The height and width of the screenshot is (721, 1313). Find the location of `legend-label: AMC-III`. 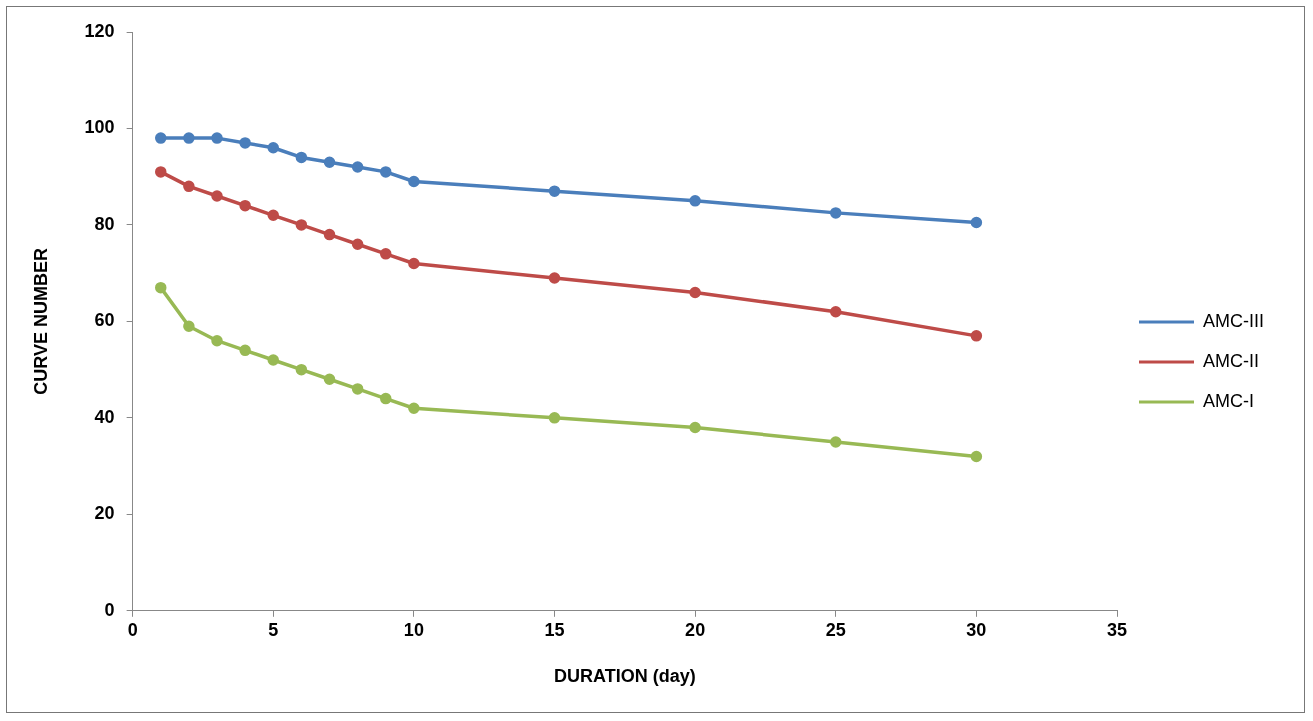

legend-label: AMC-III is located at coordinates (1233, 320).